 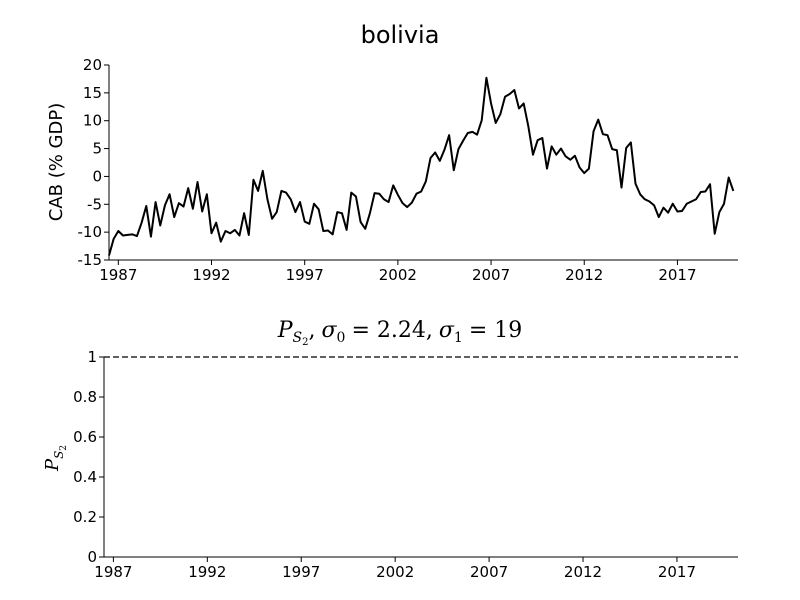 What do you see at coordinates (93, 162) in the screenshot?
I see `y-ticks: 20 15 10 5 0 -5 -10 -15` at bounding box center [93, 162].